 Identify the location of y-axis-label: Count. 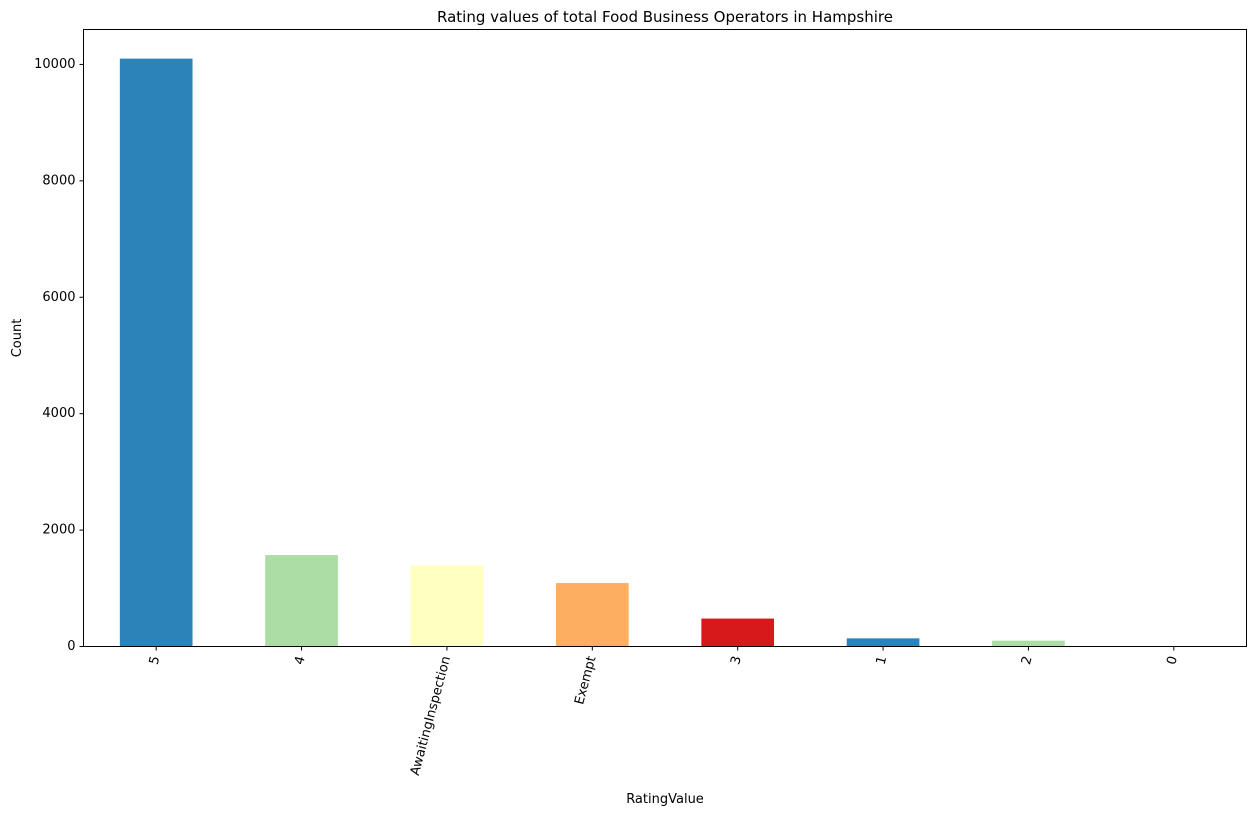
(17, 338).